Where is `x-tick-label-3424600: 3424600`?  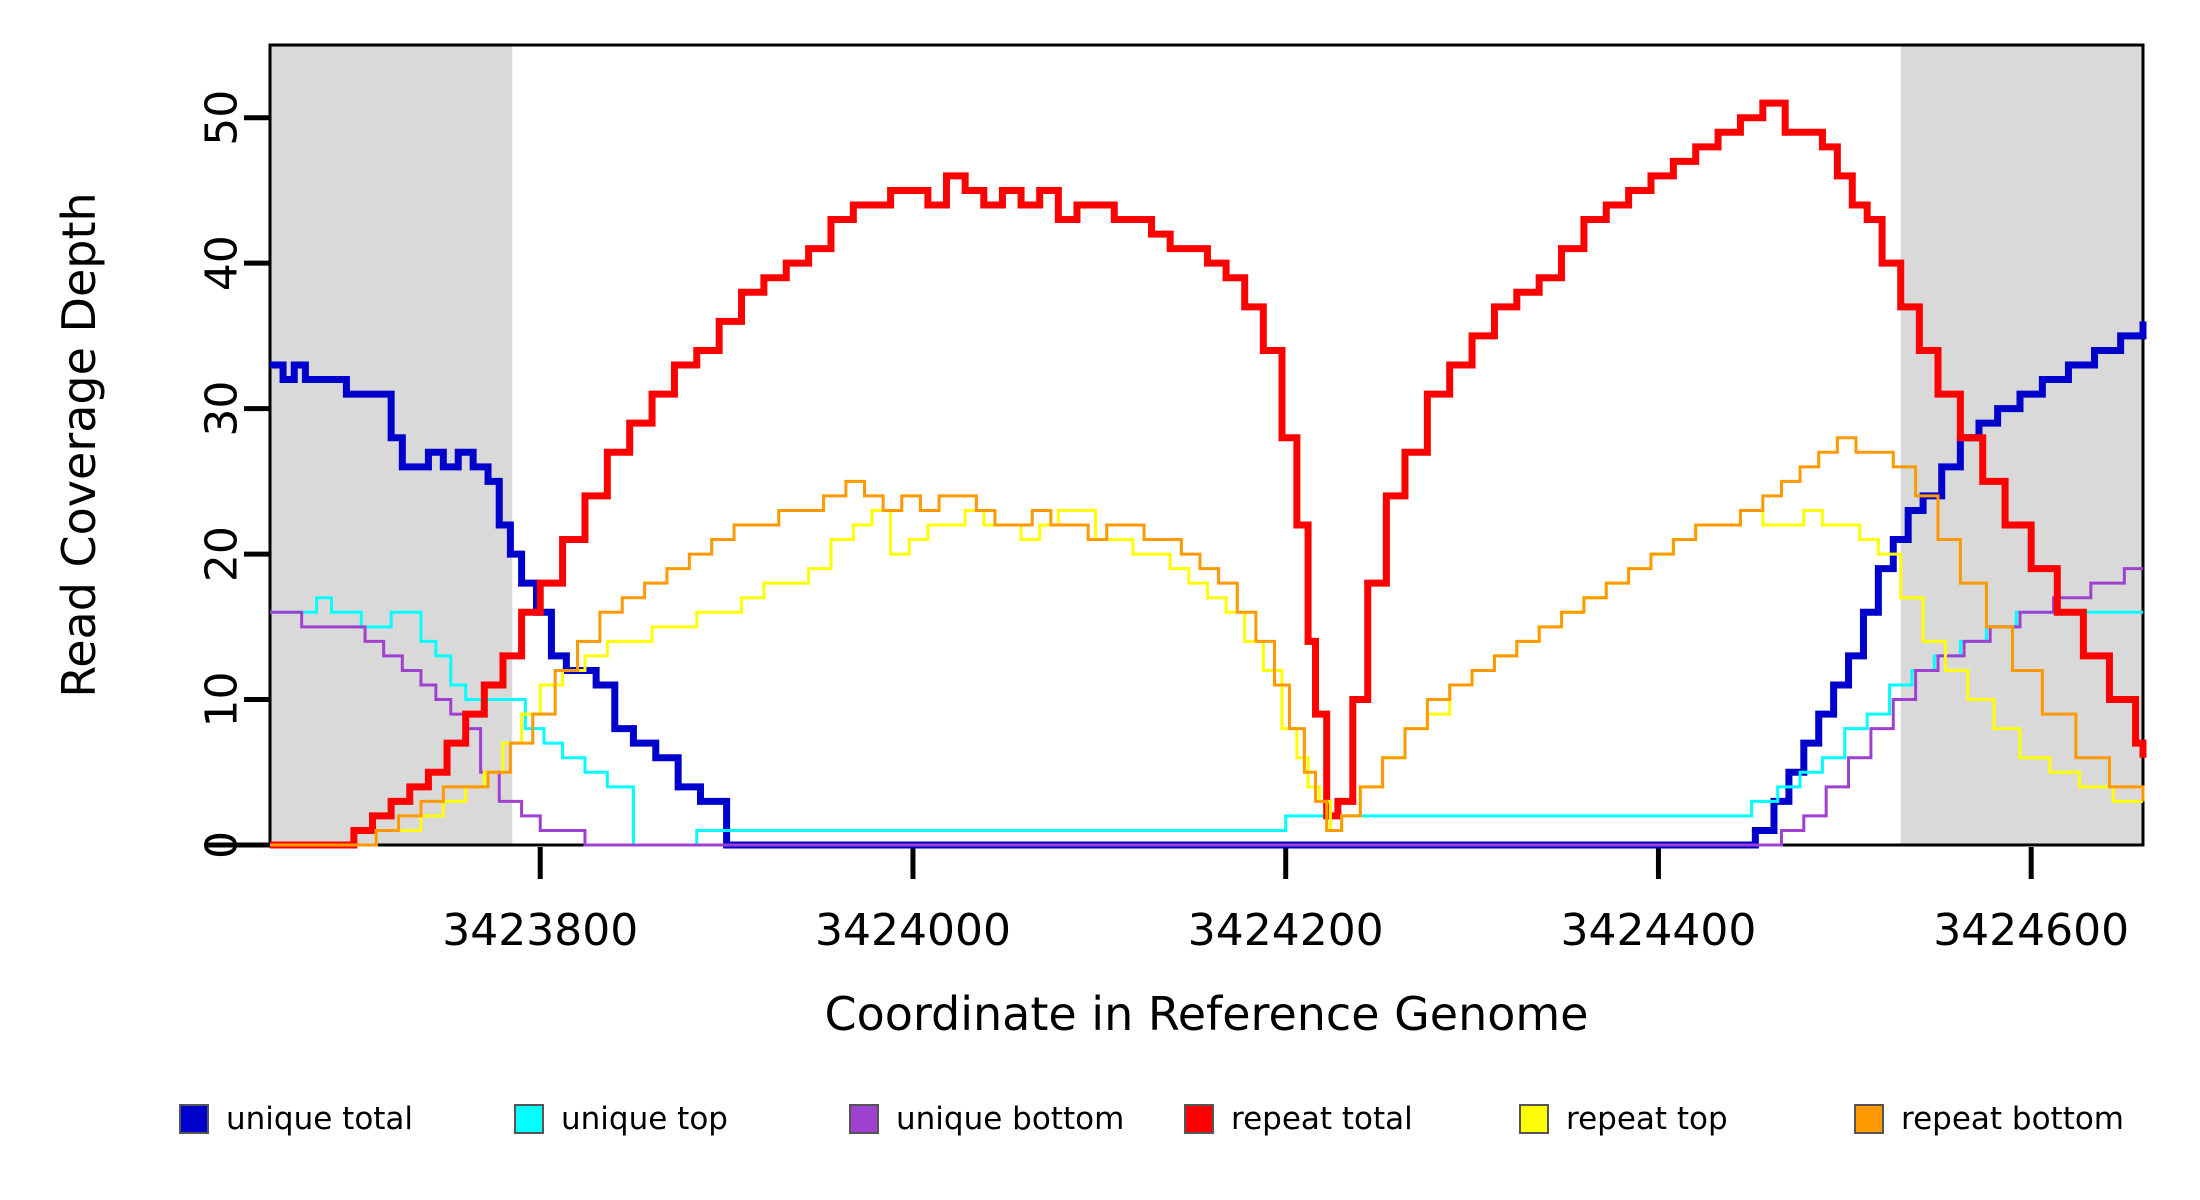 x-tick-label-3424600: 3424600 is located at coordinates (2031, 930).